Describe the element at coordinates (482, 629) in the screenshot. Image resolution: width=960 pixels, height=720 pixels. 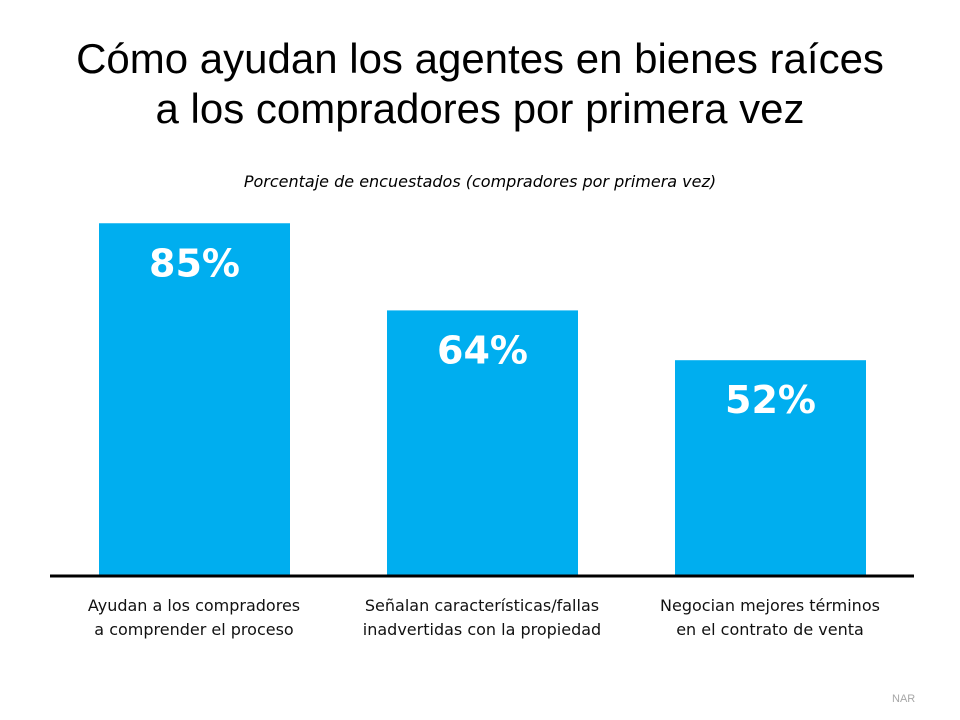
I see `category-label-2-line-2: inadvertidas con la propiedad` at that location.